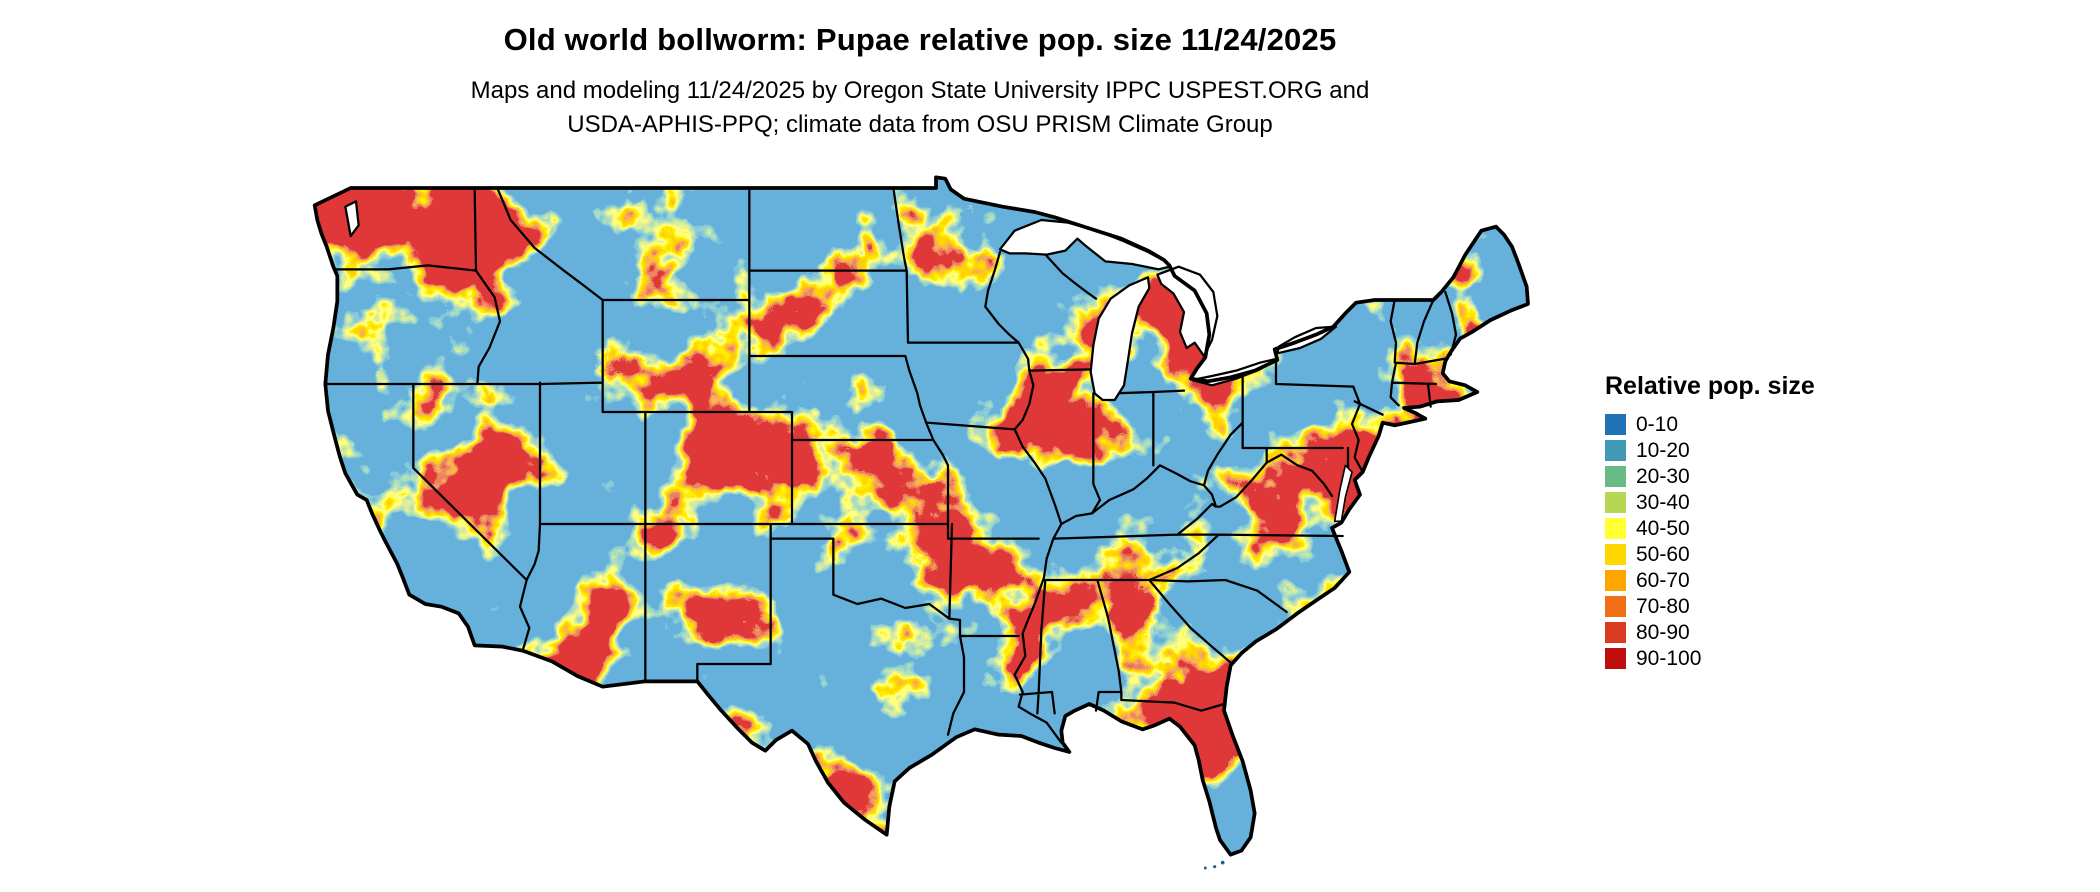  I want to click on legend-item: 40-50, so click(1710, 528).